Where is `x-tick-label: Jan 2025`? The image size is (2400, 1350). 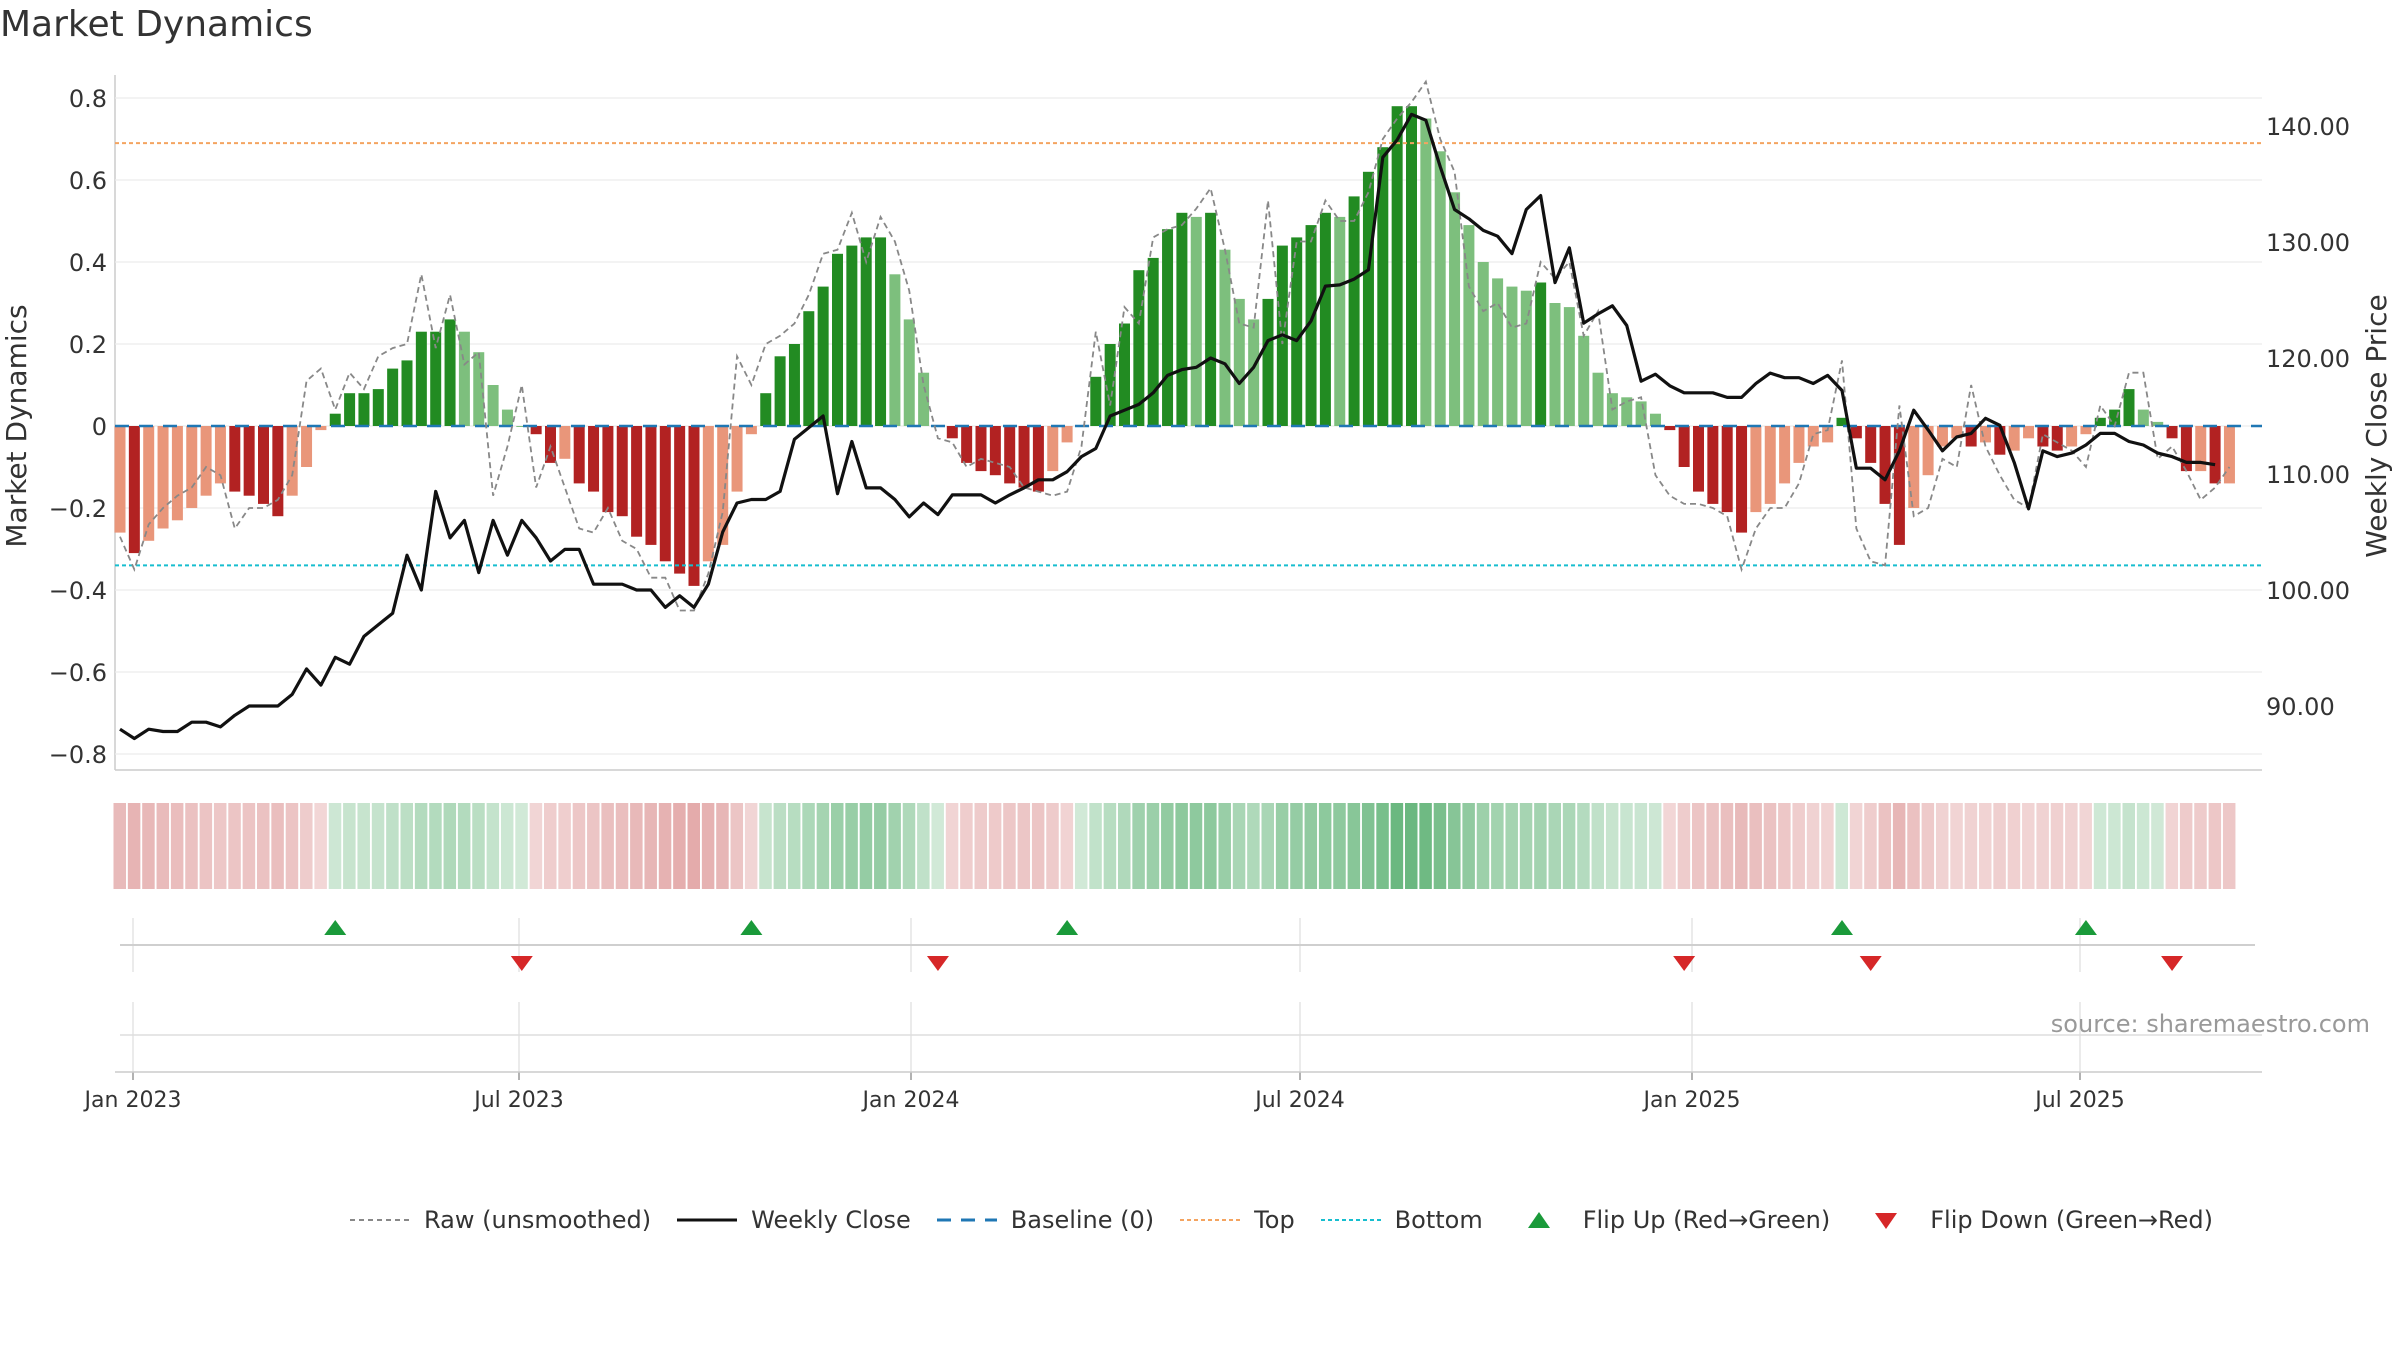
x-tick-label: Jan 2025 is located at coordinates (1691, 1100).